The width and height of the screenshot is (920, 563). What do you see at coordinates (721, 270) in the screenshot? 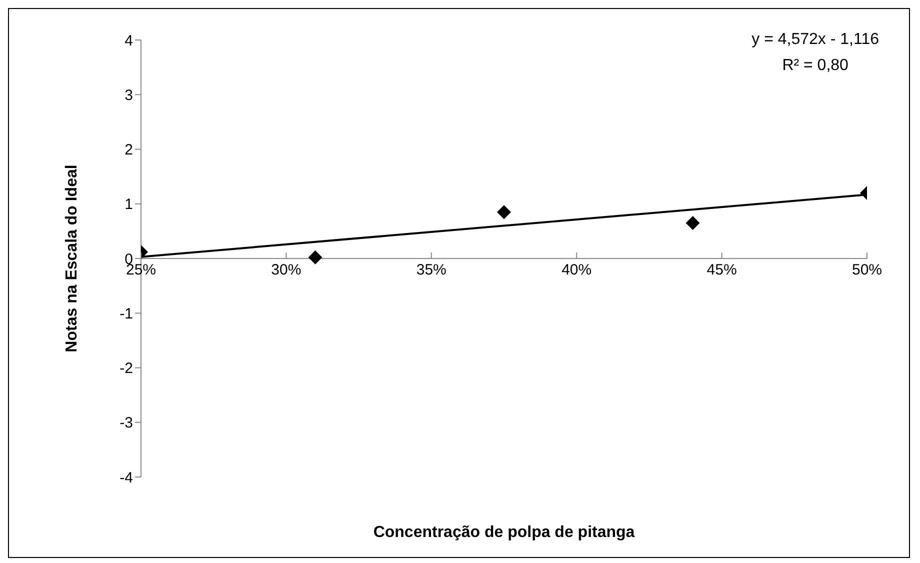
I see `x-tick-label: 45%` at bounding box center [721, 270].